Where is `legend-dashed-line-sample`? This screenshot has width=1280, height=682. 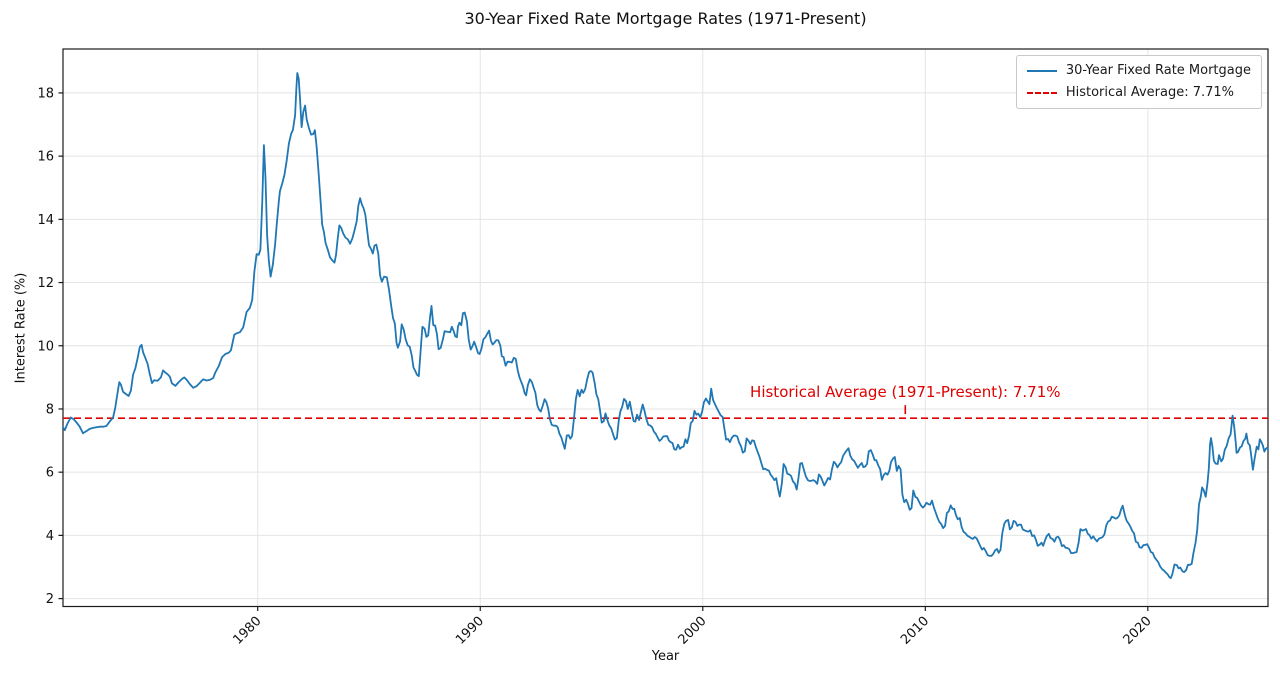
legend-dashed-line-sample is located at coordinates (1041, 93).